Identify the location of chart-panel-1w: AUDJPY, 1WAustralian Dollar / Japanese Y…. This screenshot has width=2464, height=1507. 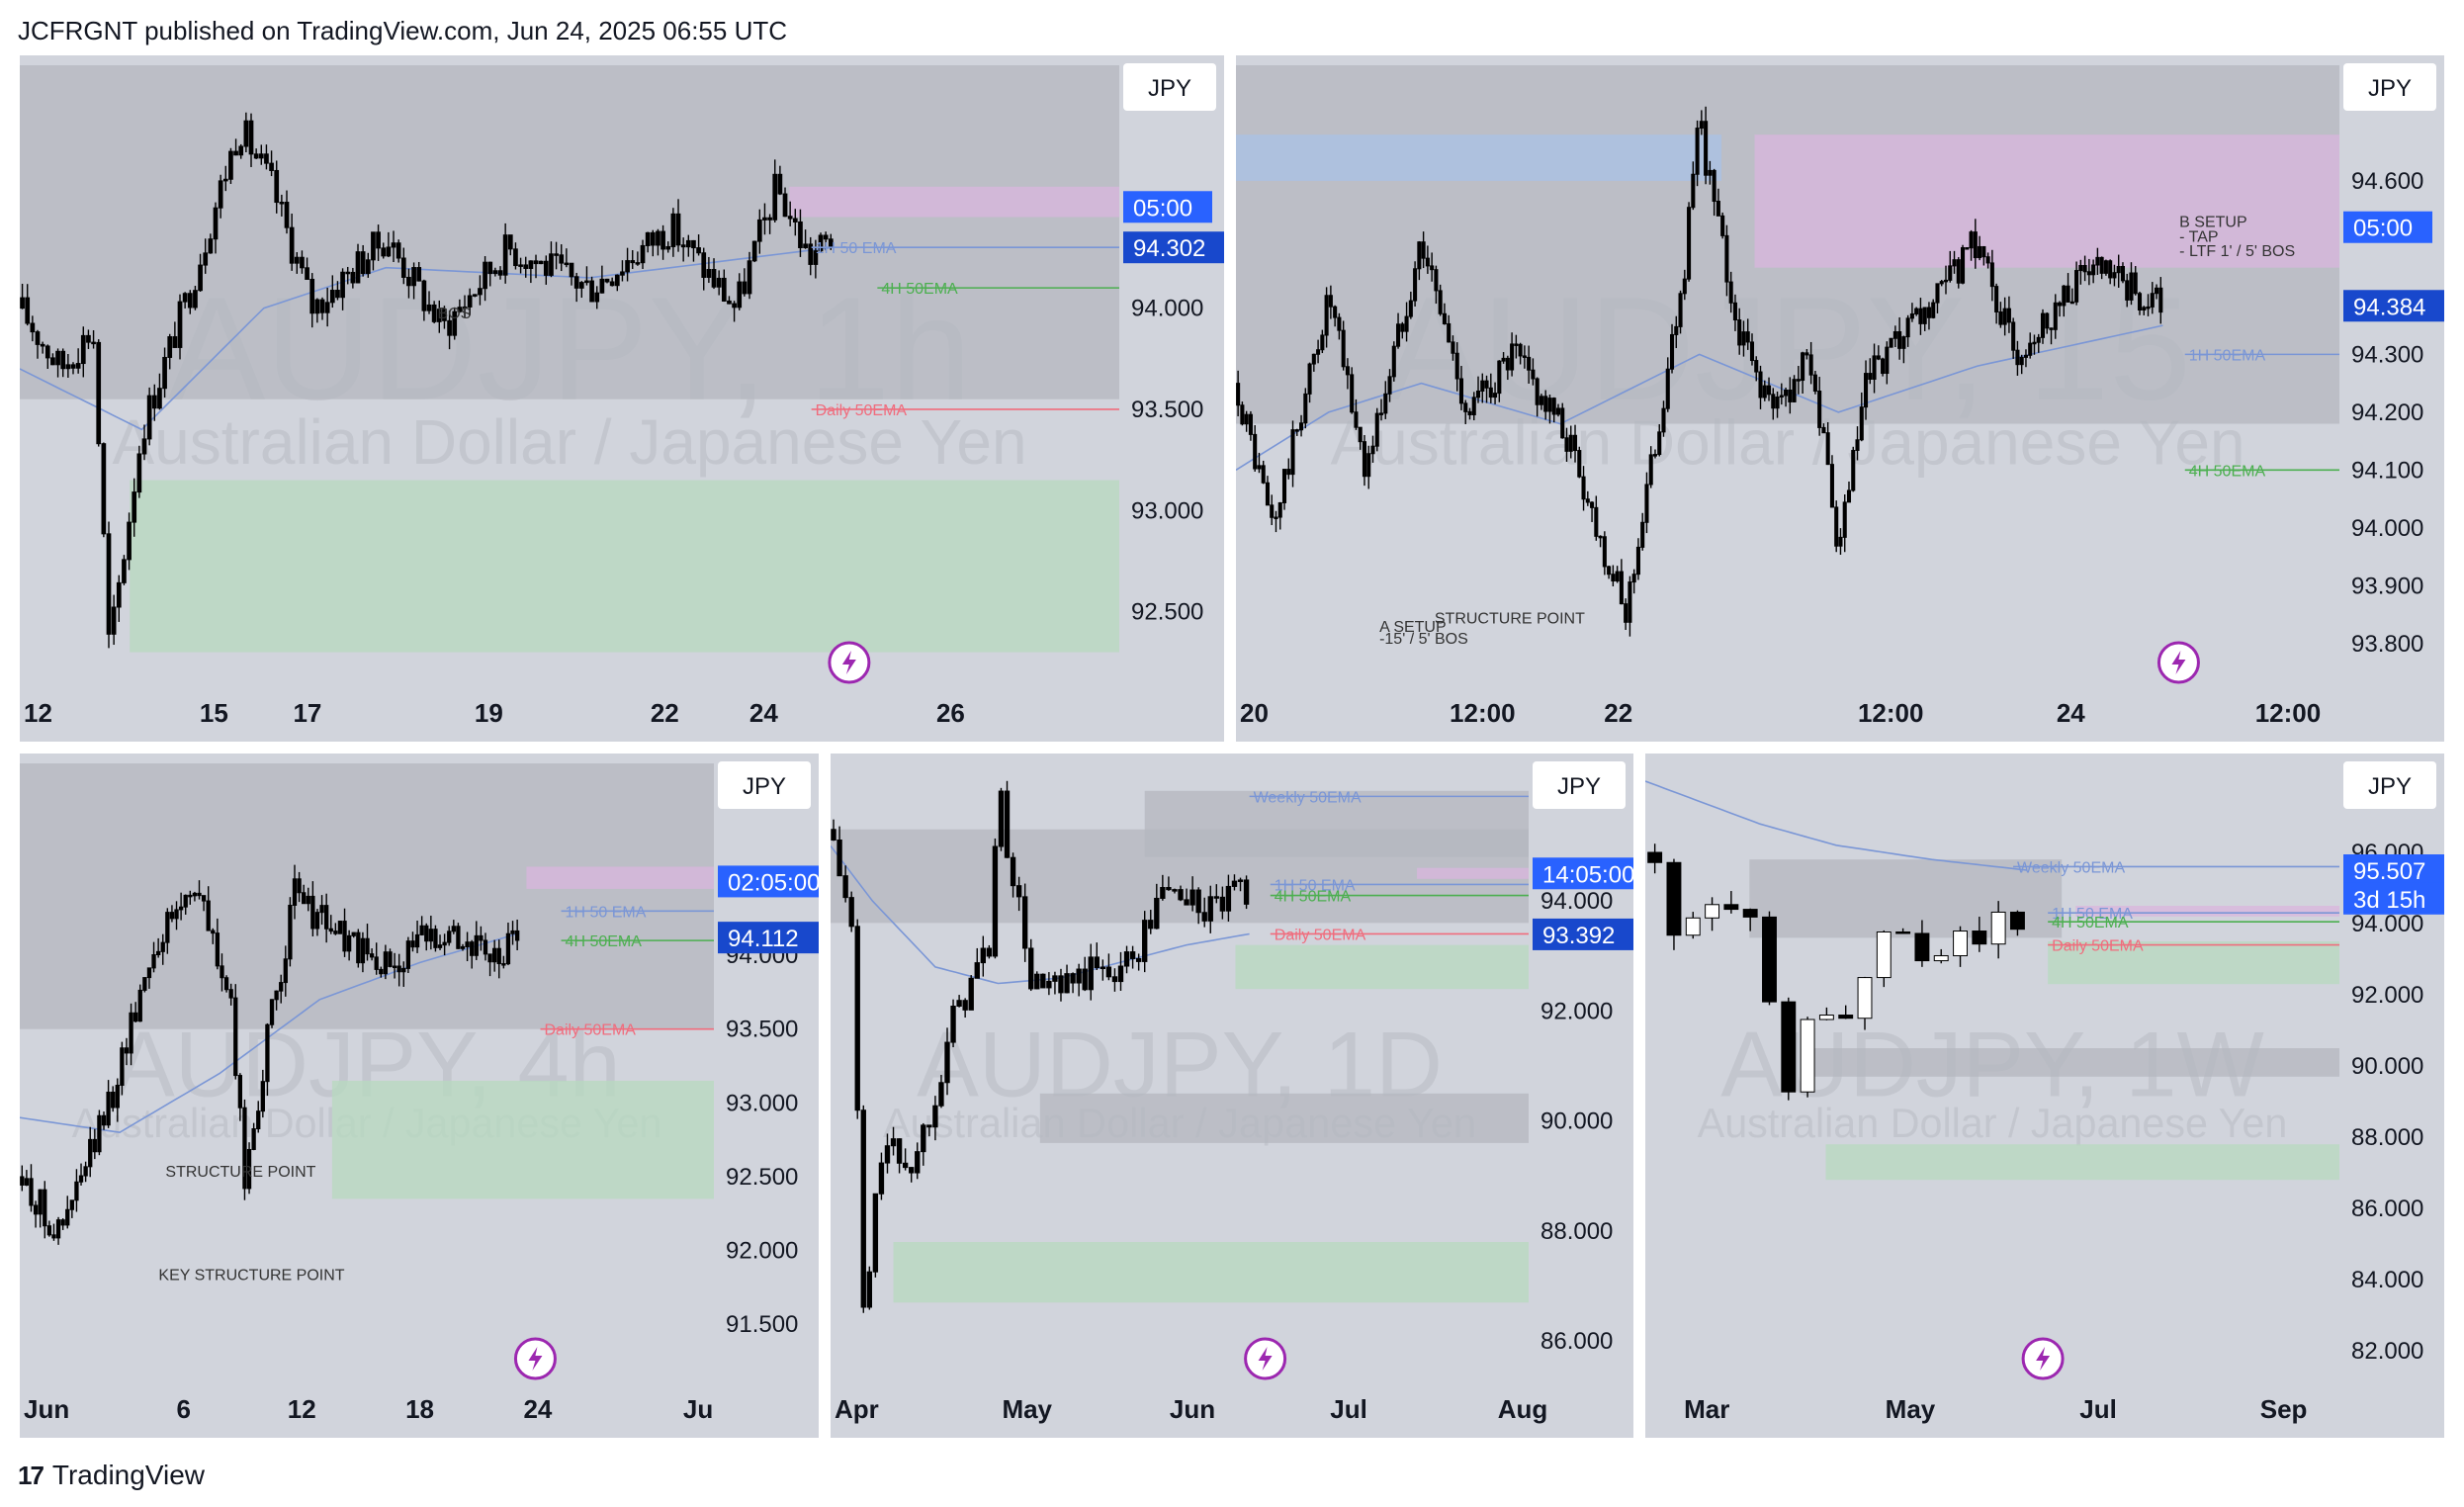
(2045, 1096).